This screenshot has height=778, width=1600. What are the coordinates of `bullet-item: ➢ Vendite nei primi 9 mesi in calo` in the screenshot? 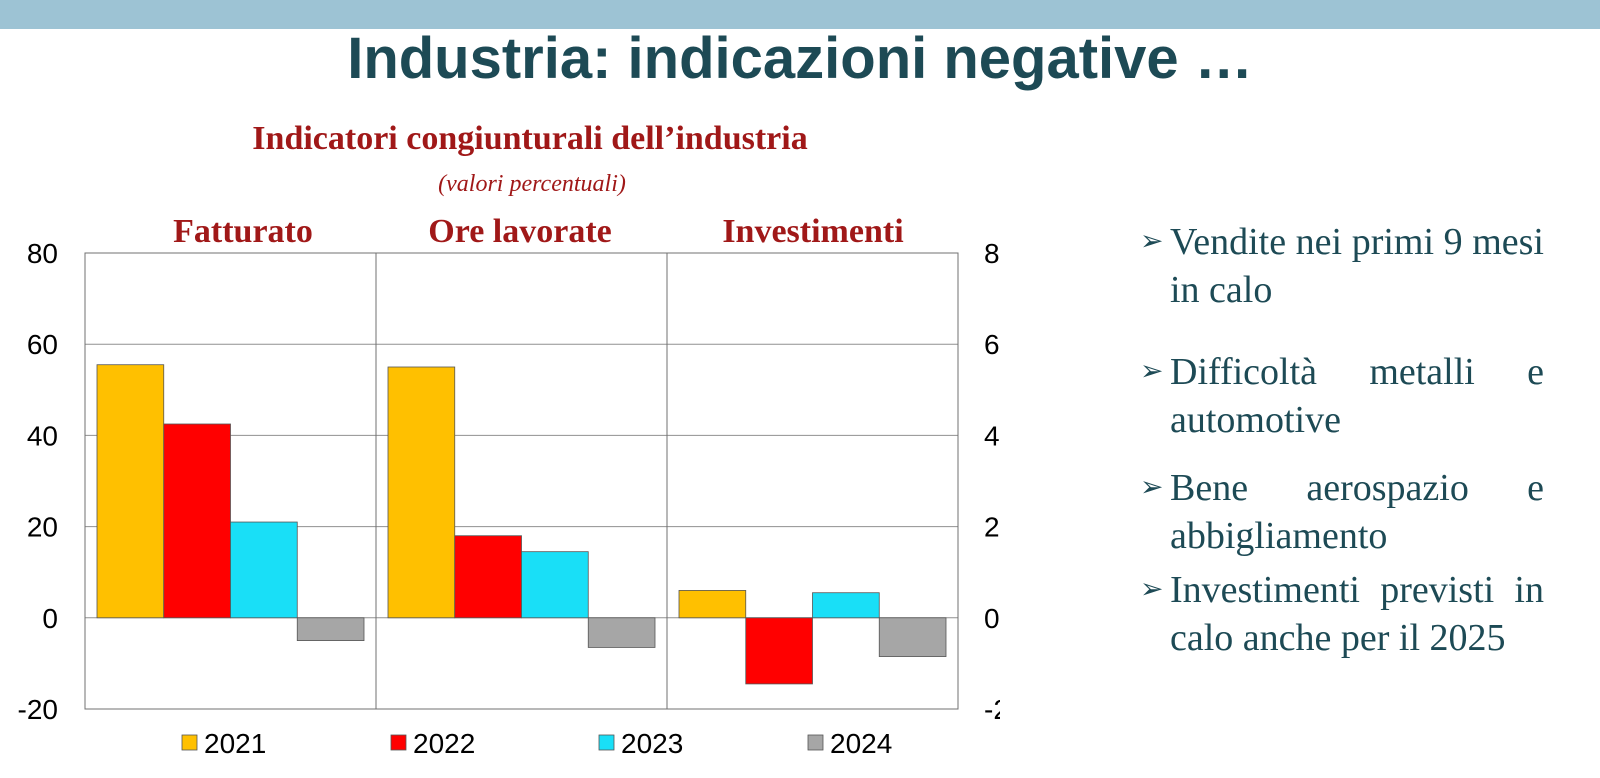 It's located at (1342, 266).